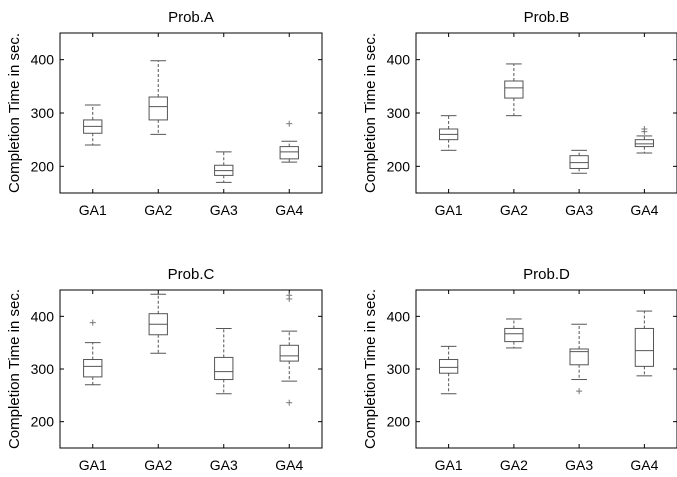 The height and width of the screenshot is (477, 677). I want to click on chart-title: Prob.D, so click(546, 274).